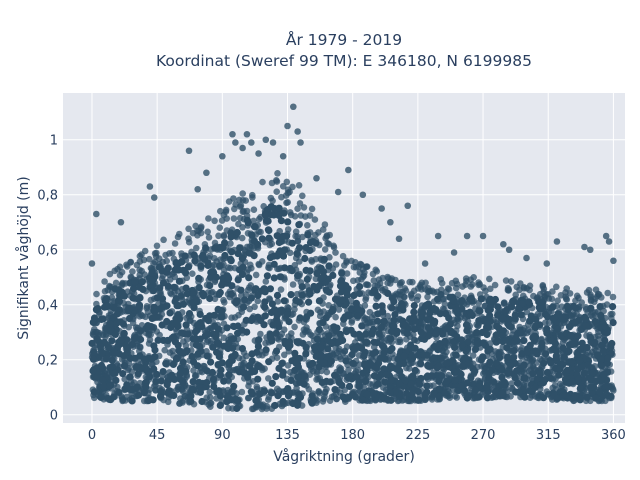  Describe the element at coordinates (47, 250) in the screenshot. I see `y-tick-label: 0,6` at that location.